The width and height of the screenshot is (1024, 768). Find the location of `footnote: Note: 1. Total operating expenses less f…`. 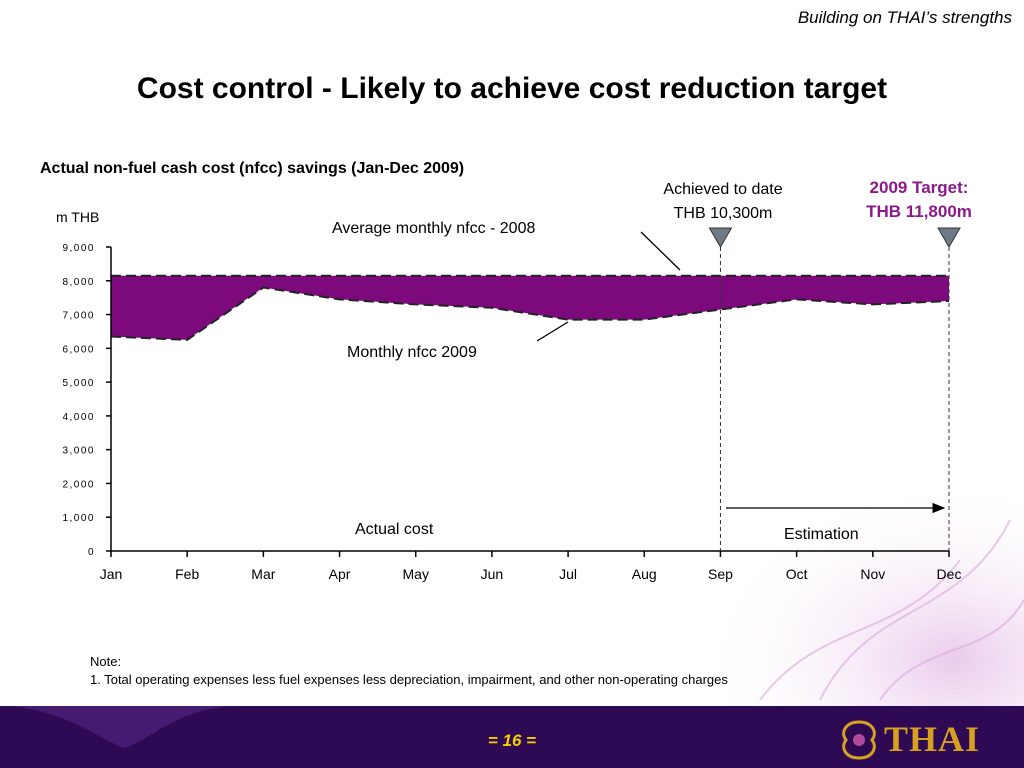

footnote: Note: 1. Total operating expenses less f… is located at coordinates (409, 671).